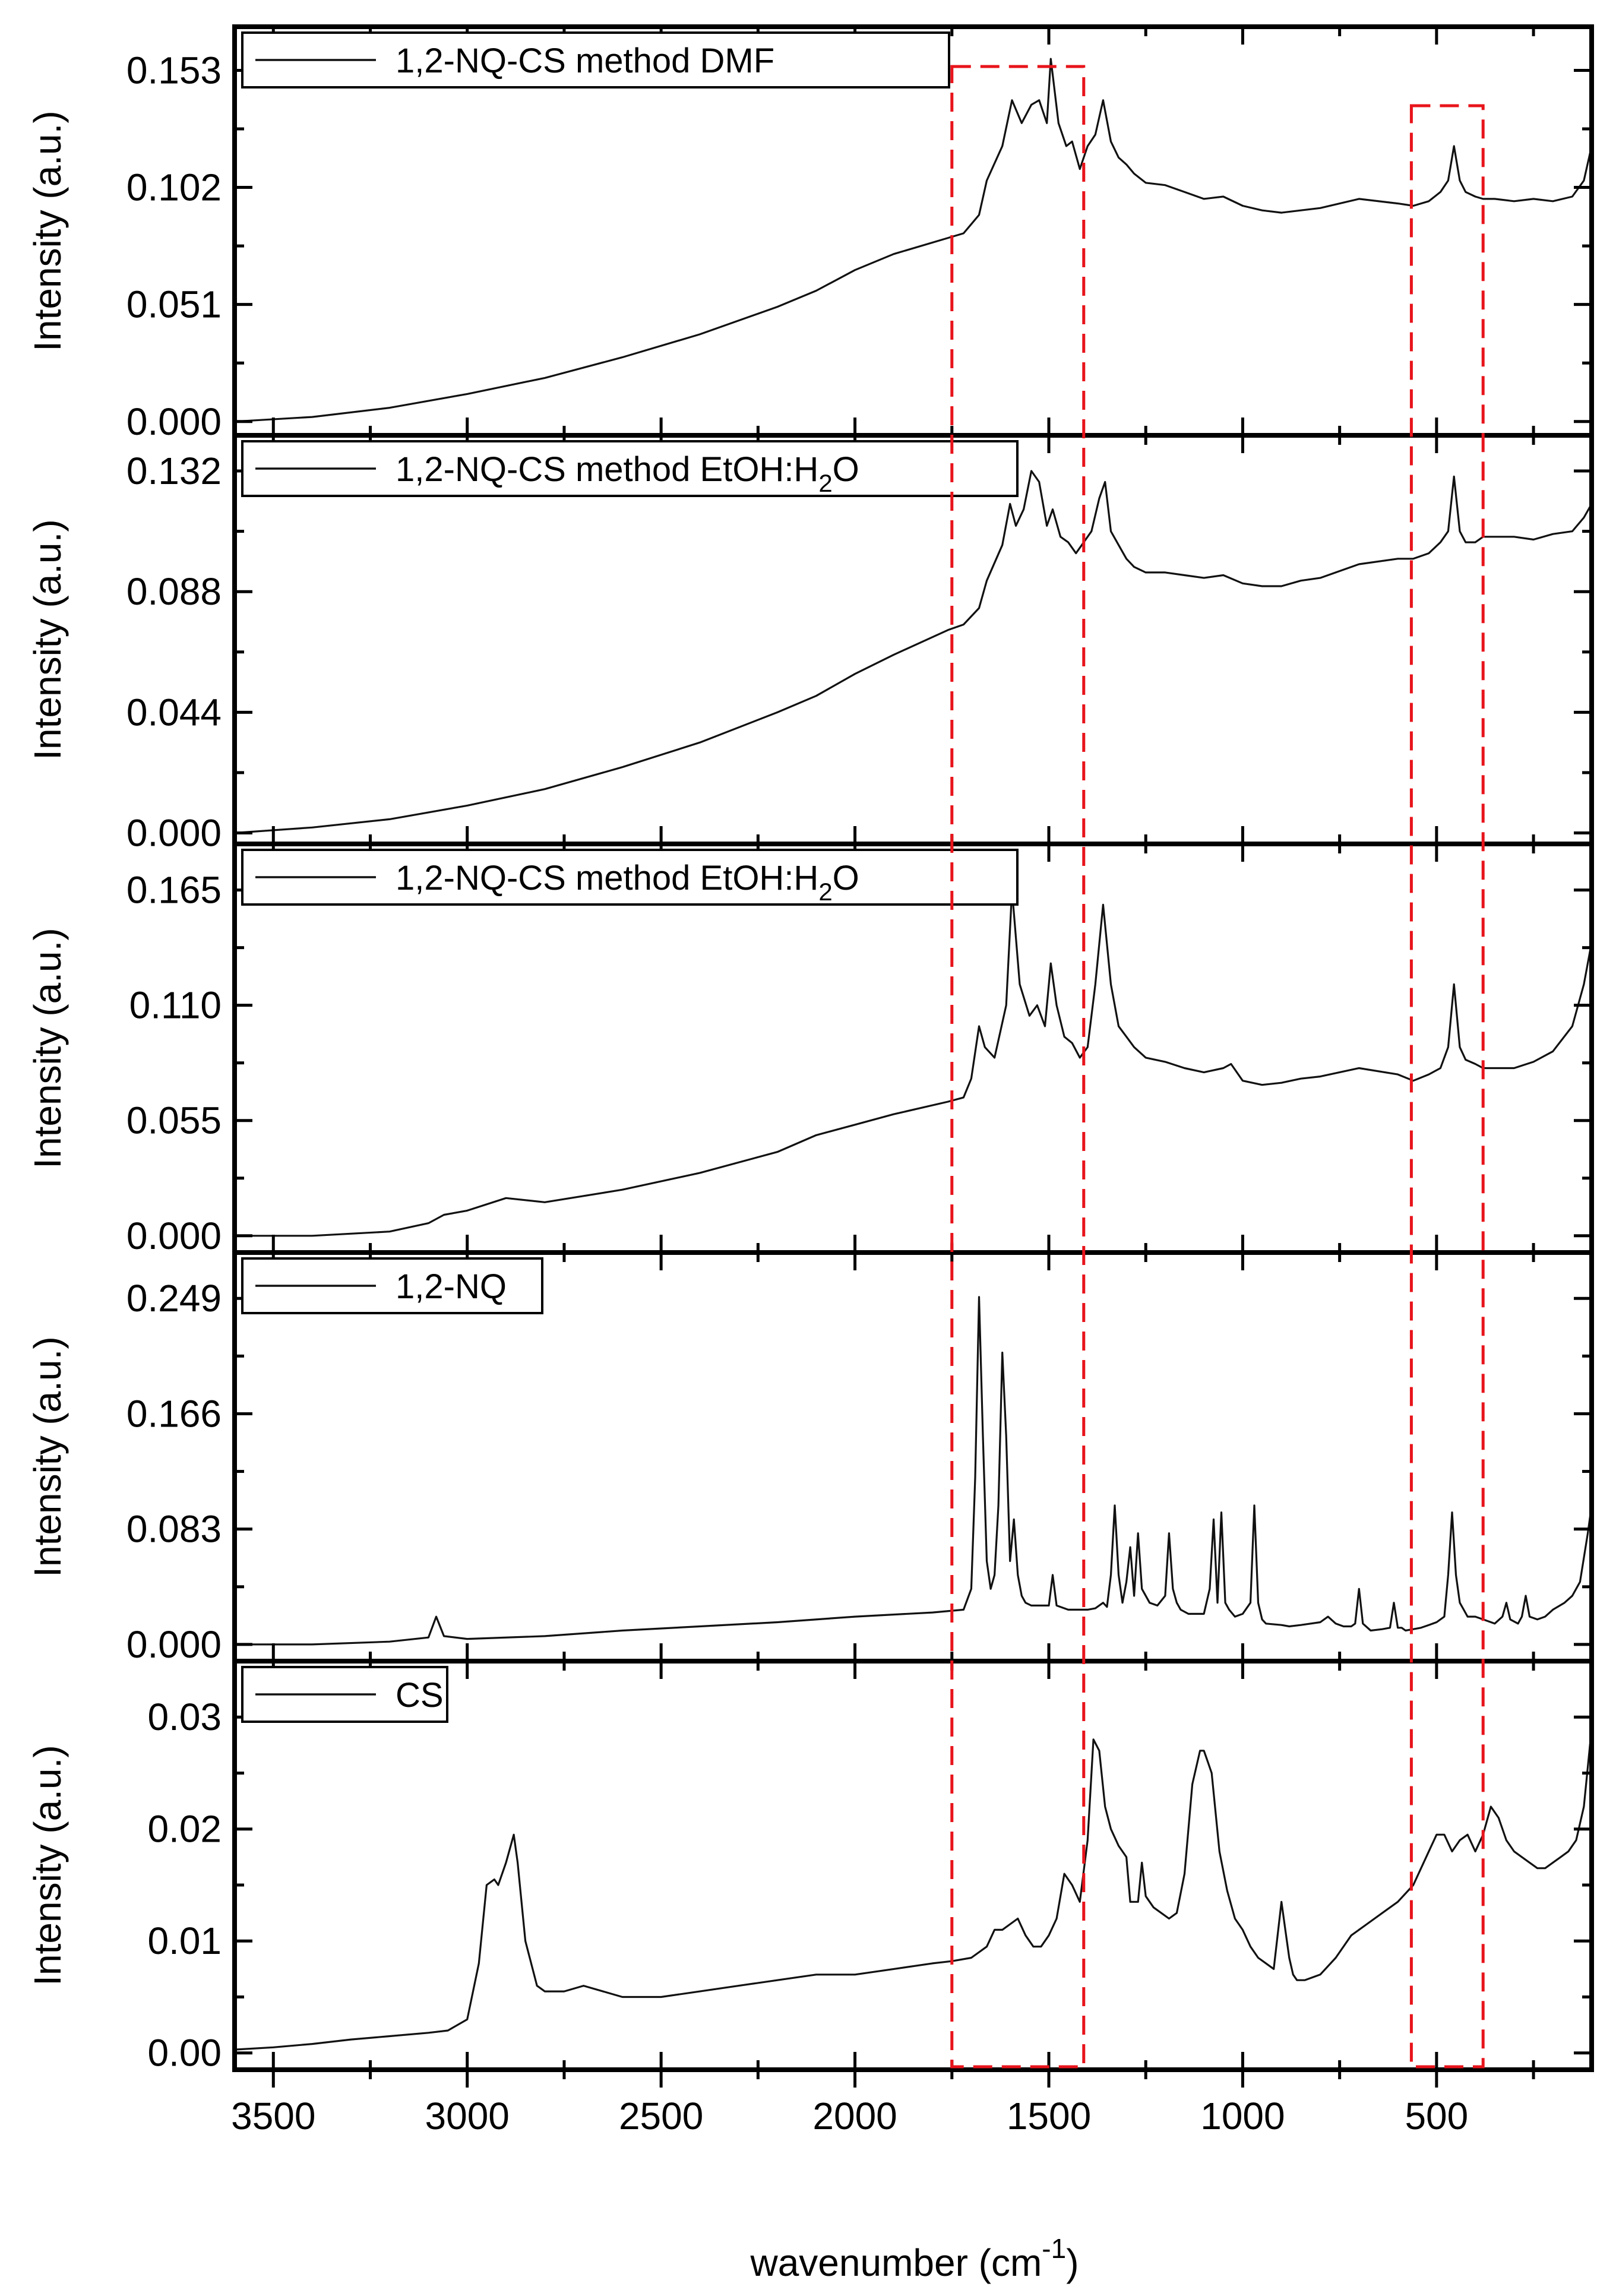 This screenshot has width=1616, height=2296. Describe the element at coordinates (1242, 2116) in the screenshot. I see `x-tick-label: 1000` at that location.